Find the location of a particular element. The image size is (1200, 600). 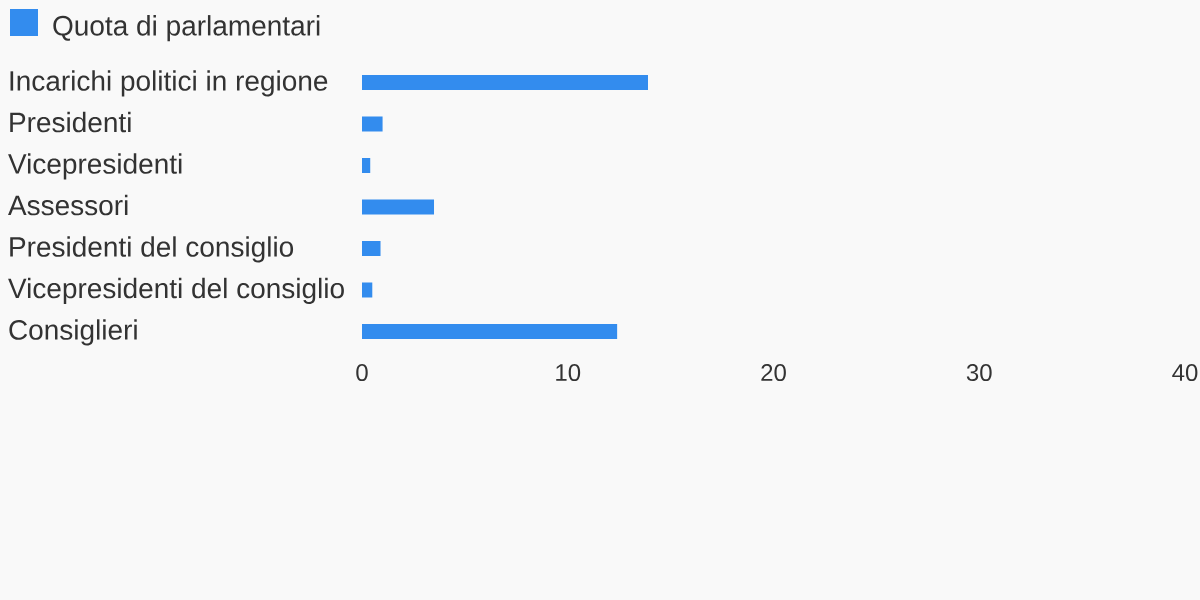

y-tick-label: Presidenti is located at coordinates (70, 122).